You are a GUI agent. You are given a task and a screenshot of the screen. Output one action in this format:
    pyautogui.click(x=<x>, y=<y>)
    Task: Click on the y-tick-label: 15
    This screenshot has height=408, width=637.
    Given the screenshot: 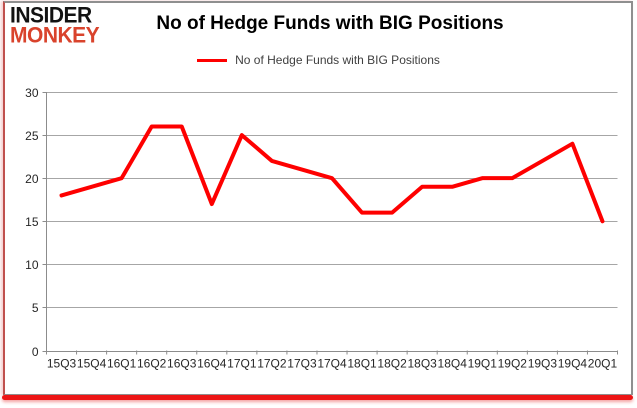 What is the action you would take?
    pyautogui.click(x=32, y=222)
    